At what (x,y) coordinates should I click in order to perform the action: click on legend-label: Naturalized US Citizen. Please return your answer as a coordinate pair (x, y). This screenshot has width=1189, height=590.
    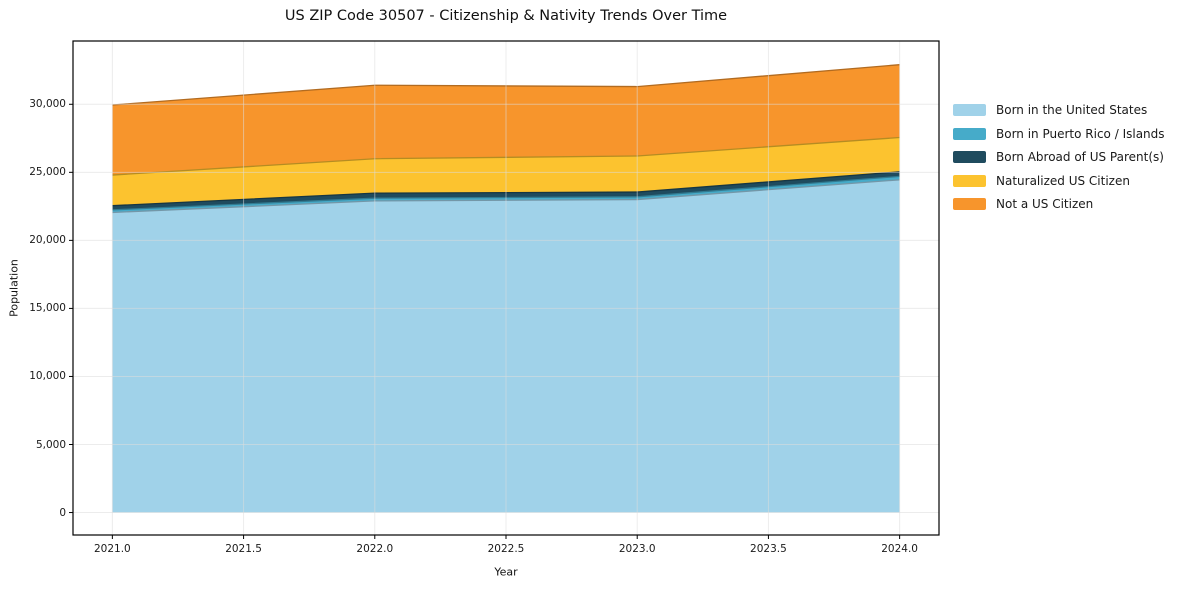
    Looking at the image, I should click on (1063, 180).